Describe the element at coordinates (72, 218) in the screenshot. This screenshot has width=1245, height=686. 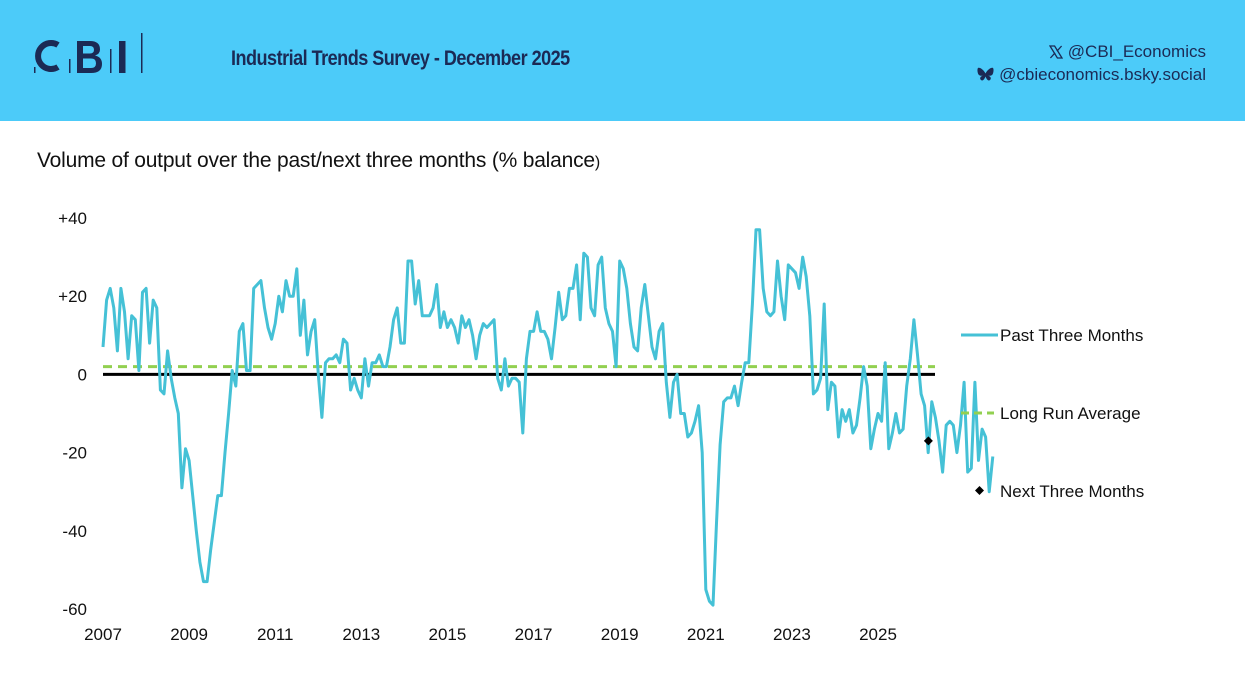
I see `y-tick-label: +40` at that location.